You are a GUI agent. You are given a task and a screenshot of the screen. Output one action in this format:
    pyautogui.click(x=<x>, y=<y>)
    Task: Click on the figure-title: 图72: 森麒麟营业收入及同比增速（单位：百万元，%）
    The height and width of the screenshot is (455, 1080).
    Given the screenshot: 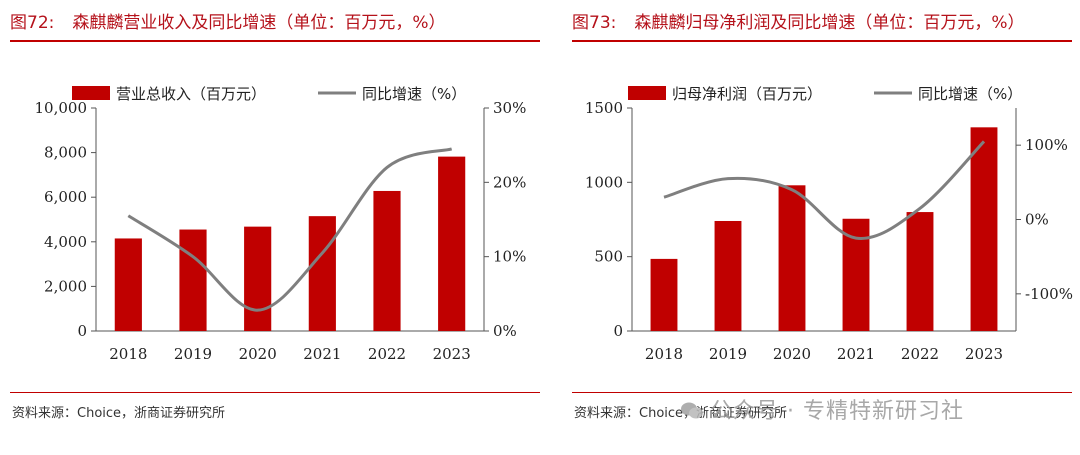 What is the action you would take?
    pyautogui.click(x=228, y=20)
    